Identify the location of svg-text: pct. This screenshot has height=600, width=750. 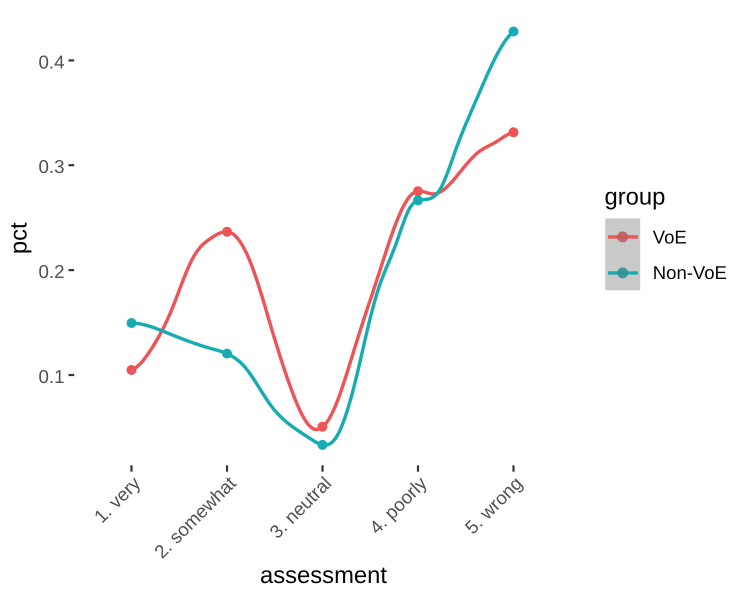
(19, 238).